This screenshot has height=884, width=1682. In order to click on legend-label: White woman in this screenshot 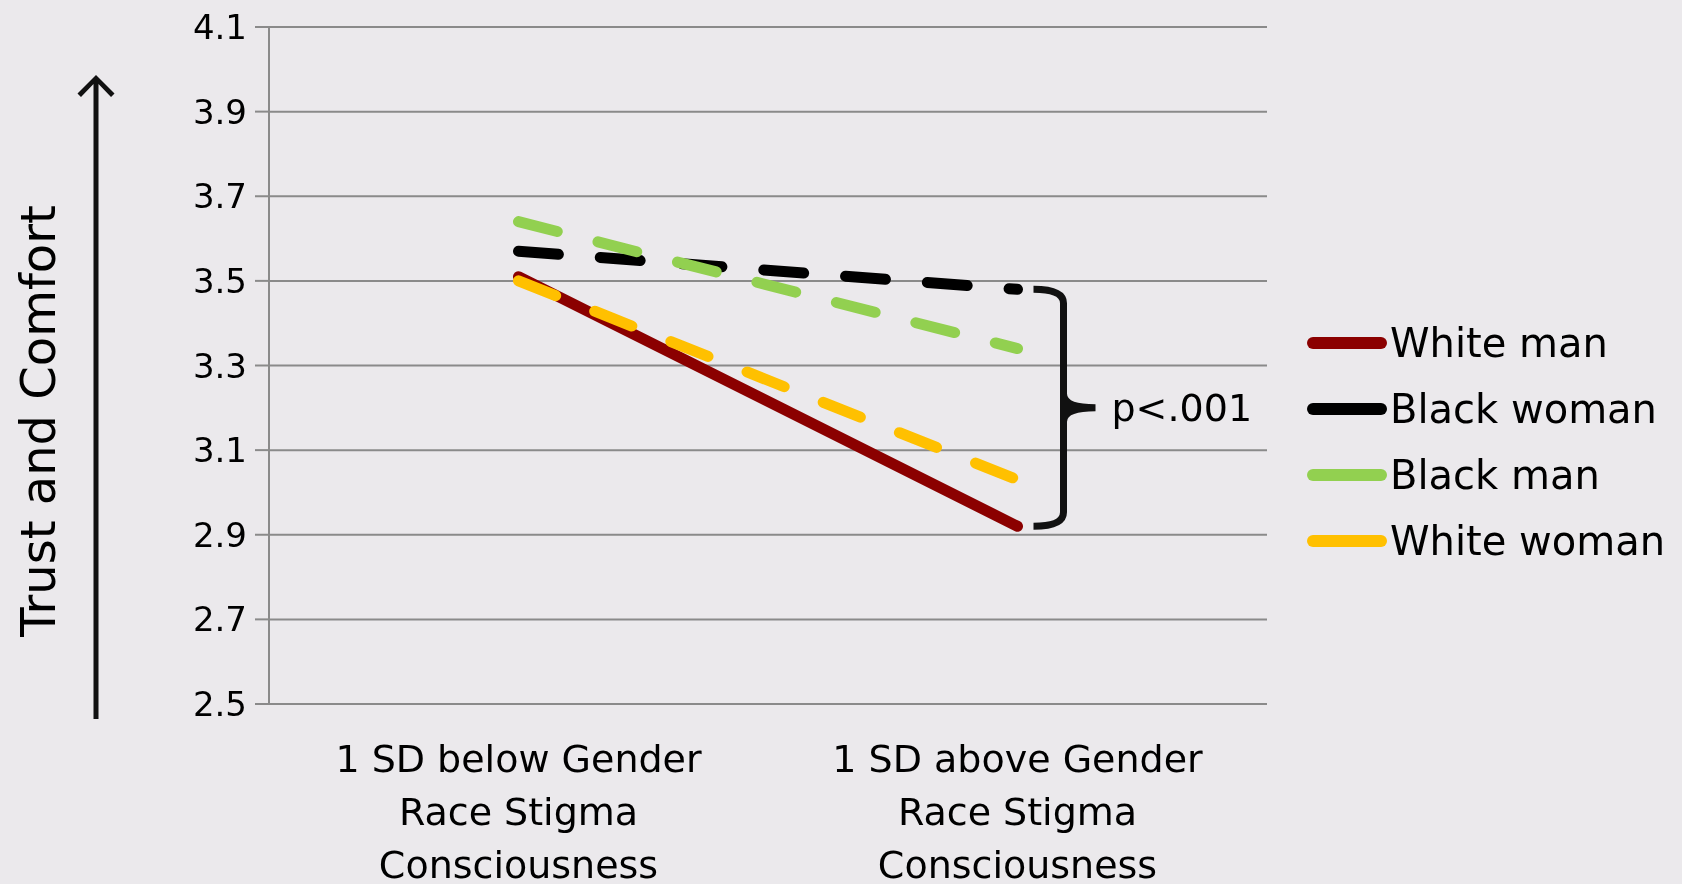, I will do `click(1528, 541)`.